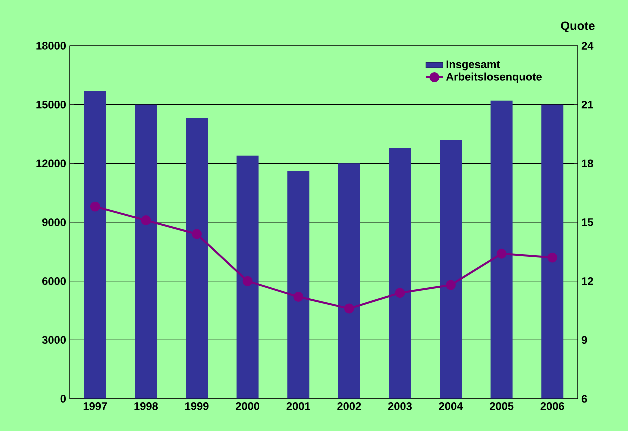  I want to click on x-tick-label: 1997, so click(96, 406).